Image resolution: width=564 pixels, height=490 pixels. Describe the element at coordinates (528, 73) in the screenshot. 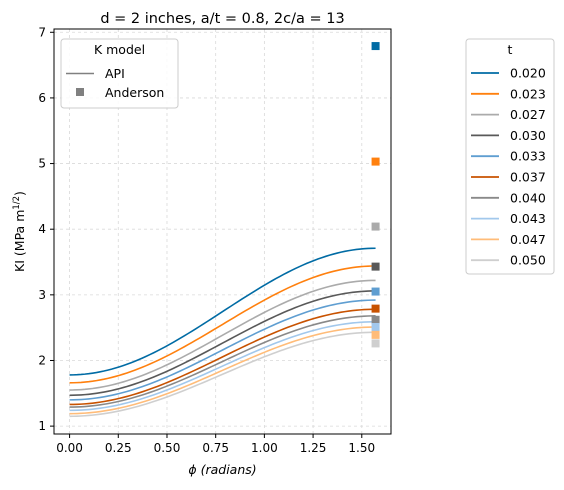

I see `series-legend-label: 0.020` at that location.